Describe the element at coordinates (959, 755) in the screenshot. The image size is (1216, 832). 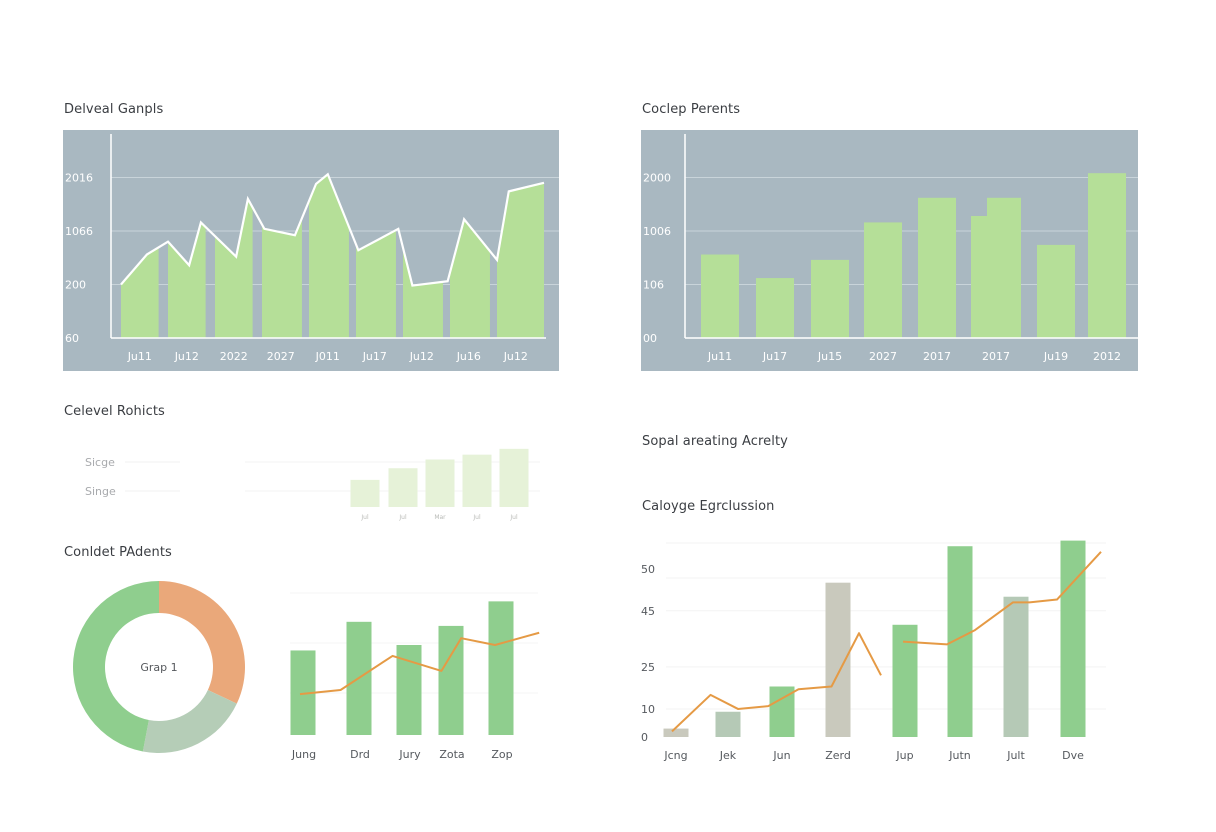
I see `x-tick-label: Jutn` at that location.